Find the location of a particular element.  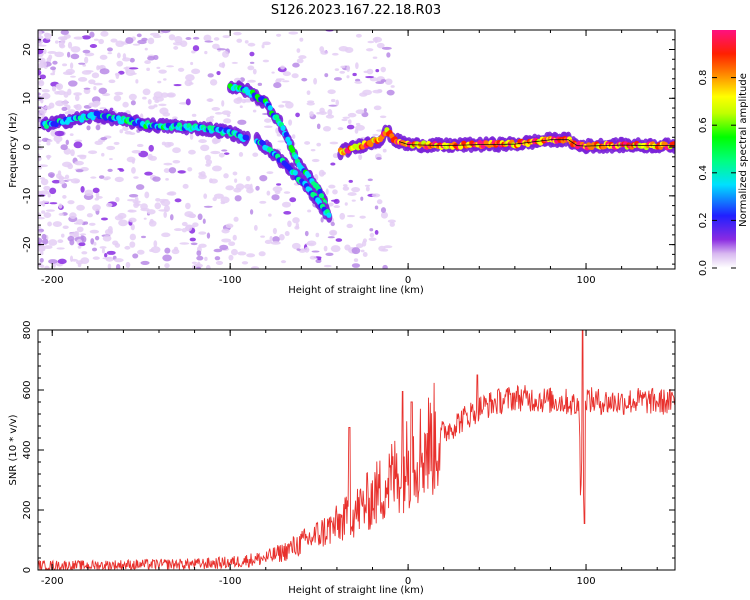

x-tick-label: 100 is located at coordinates (585, 581).